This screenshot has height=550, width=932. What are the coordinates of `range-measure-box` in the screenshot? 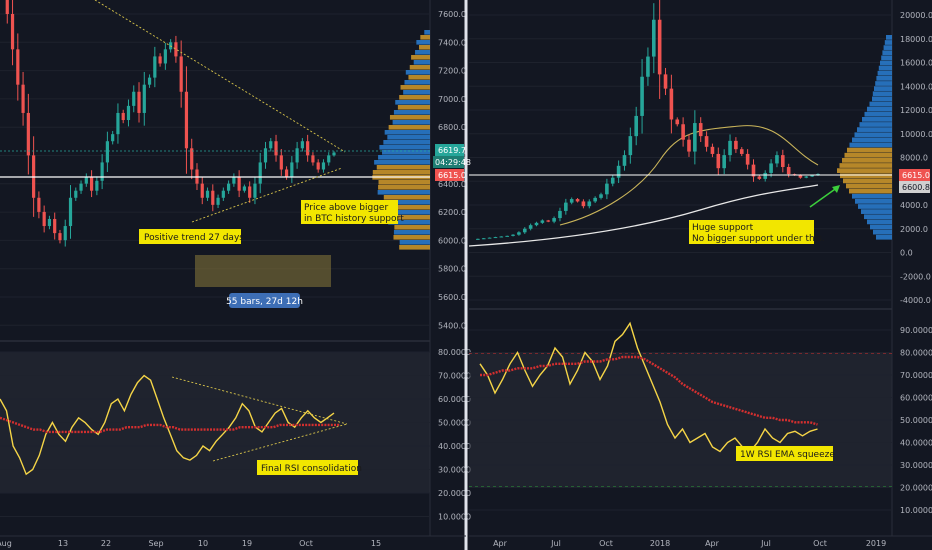 It's located at (263, 271).